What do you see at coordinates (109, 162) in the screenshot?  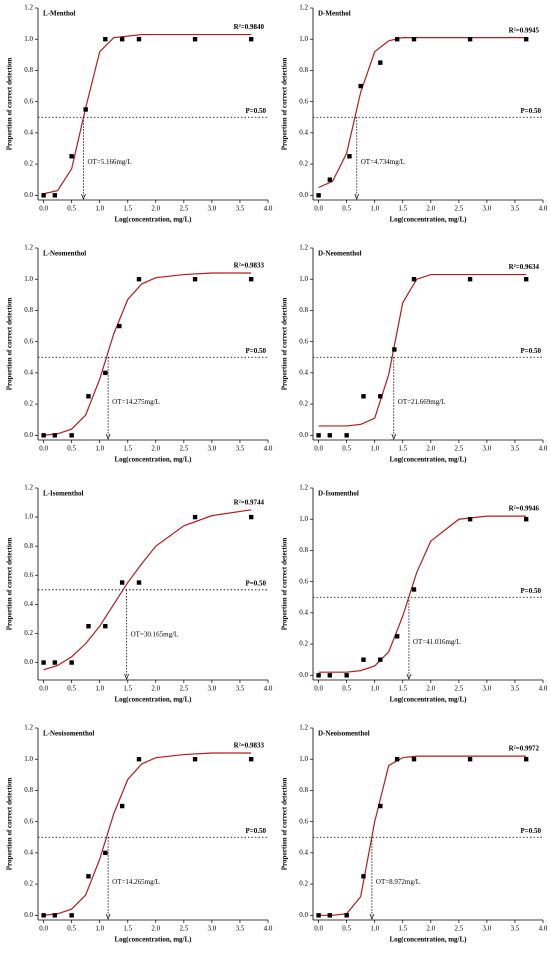 I see `ot-label: OT=5.166mg/L` at bounding box center [109, 162].